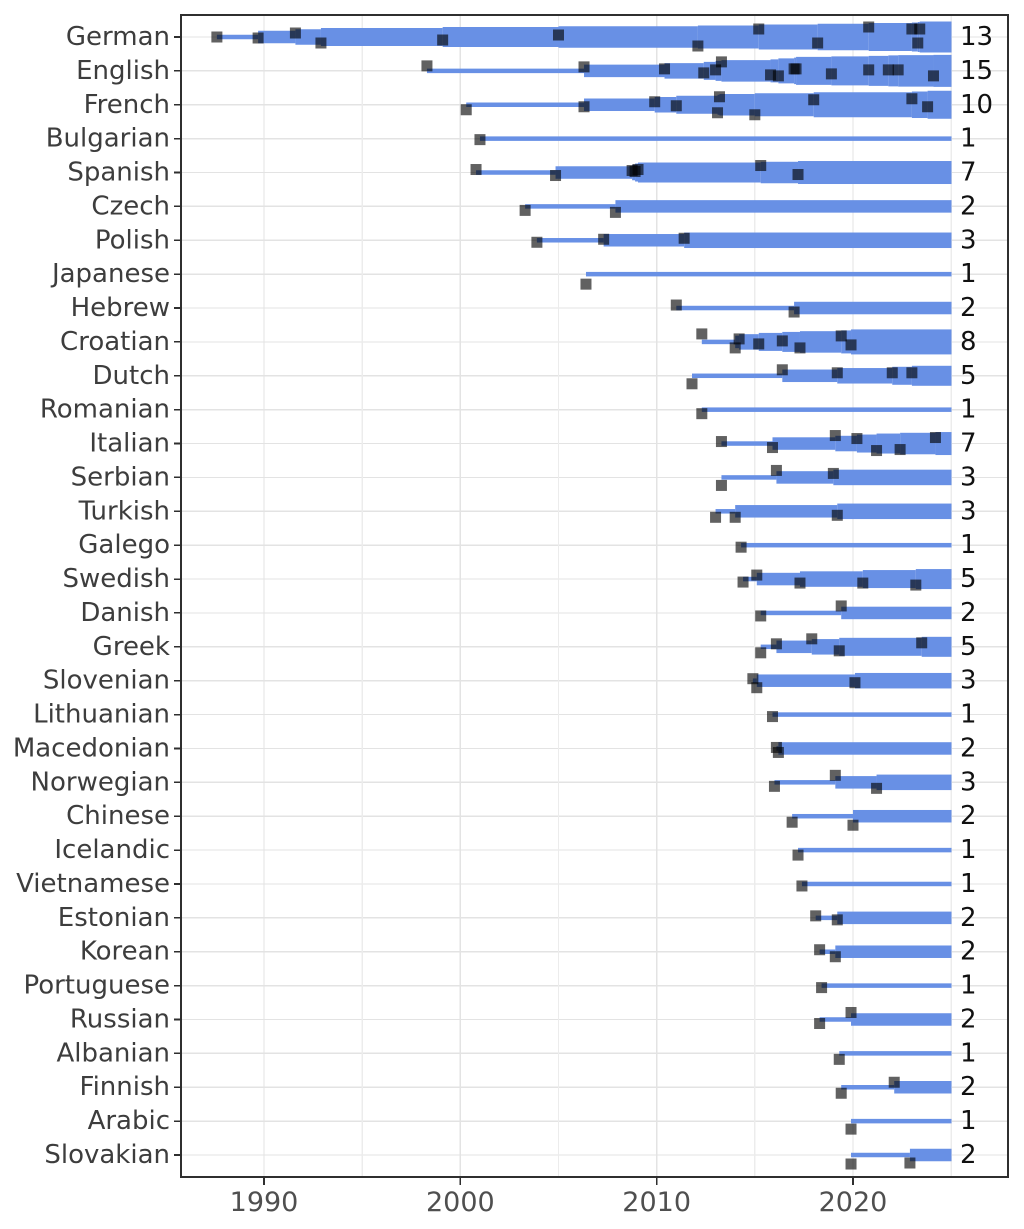  Describe the element at coordinates (127, 105) in the screenshot. I see `y-axis-label: French` at that location.